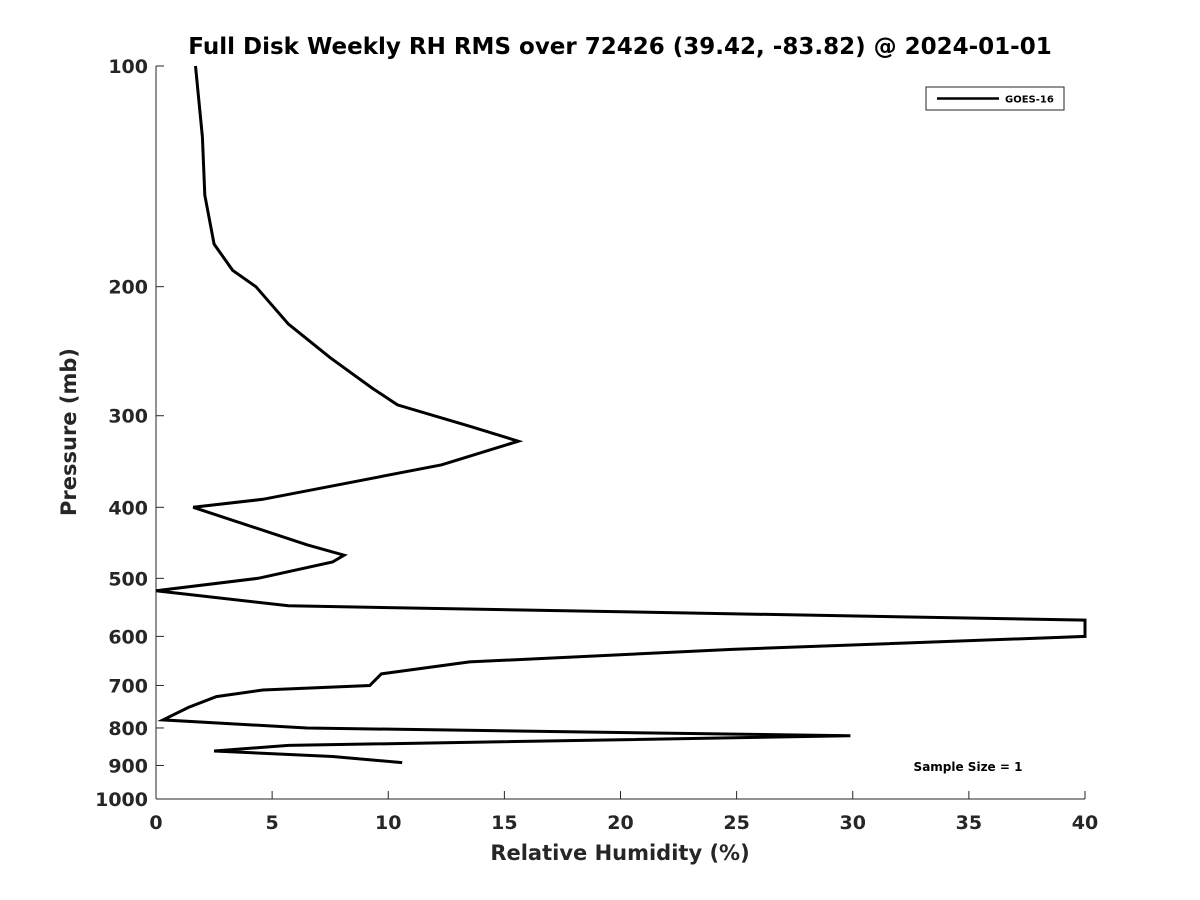  What do you see at coordinates (128, 637) in the screenshot?
I see `y-tick-label: 600` at bounding box center [128, 637].